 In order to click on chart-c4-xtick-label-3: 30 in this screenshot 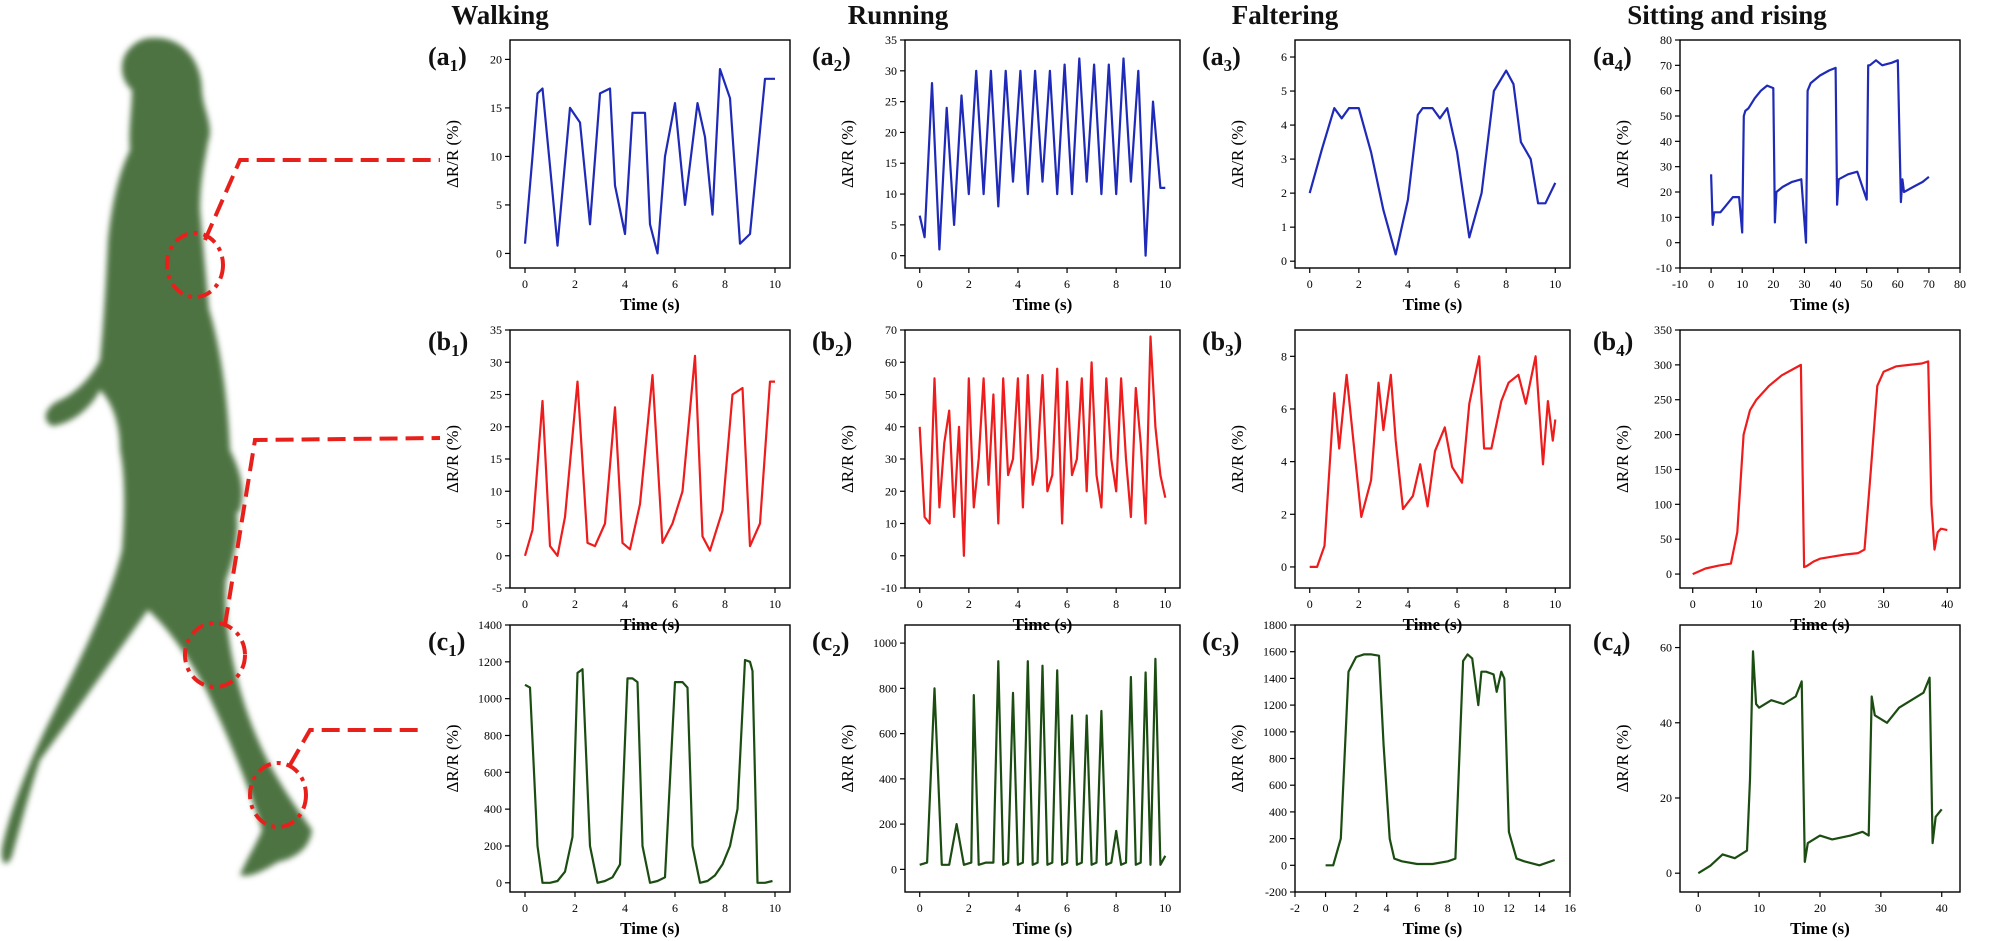, I will do `click(1881, 908)`.